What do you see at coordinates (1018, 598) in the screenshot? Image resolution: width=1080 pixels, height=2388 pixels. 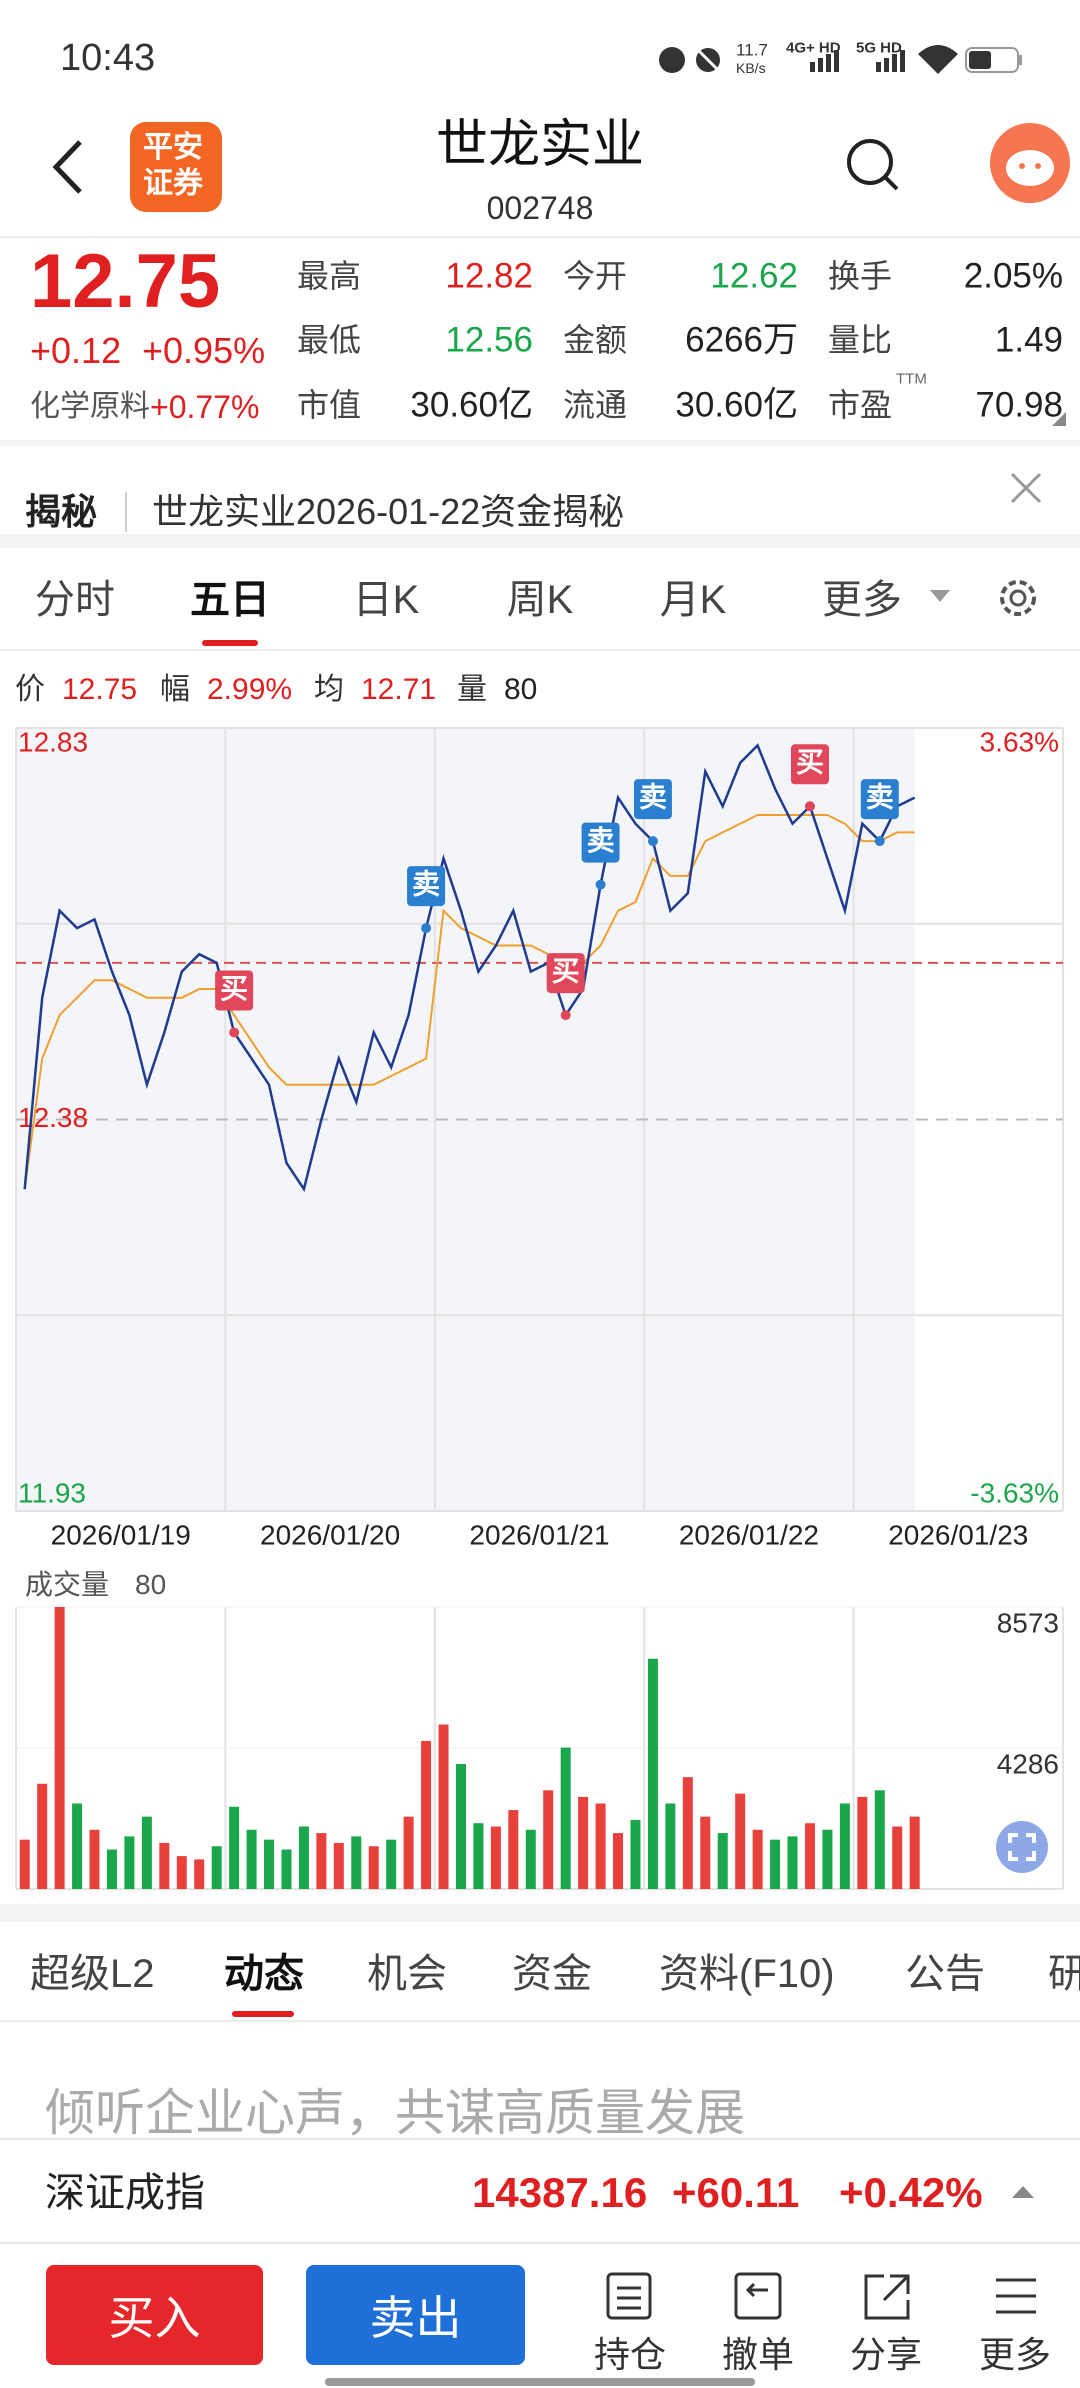 I see `settings-button` at bounding box center [1018, 598].